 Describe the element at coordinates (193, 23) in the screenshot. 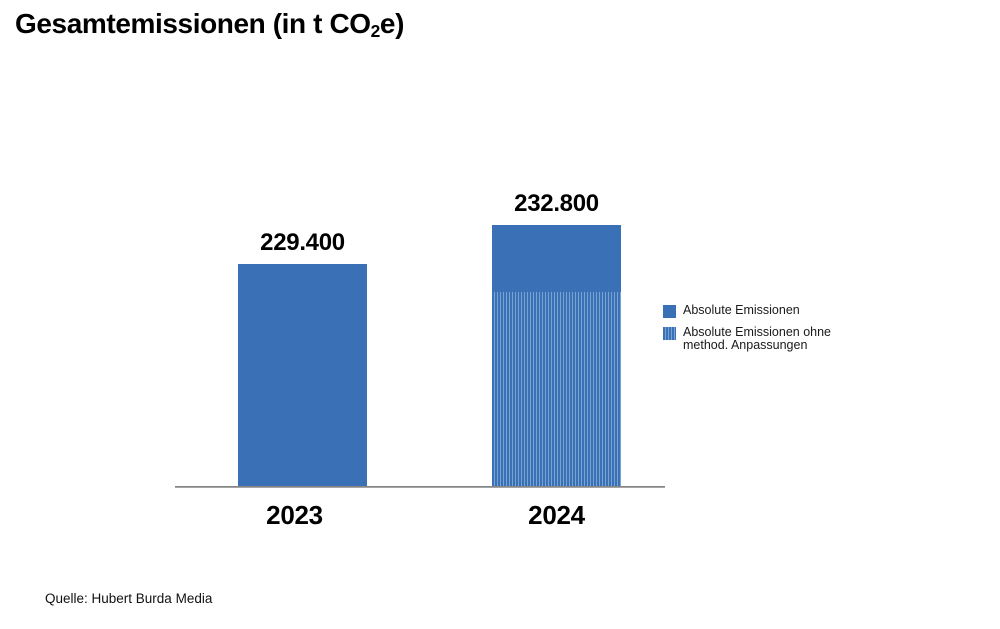

I see `chart-title-text: Gesamtemissionen (in t CO` at that location.